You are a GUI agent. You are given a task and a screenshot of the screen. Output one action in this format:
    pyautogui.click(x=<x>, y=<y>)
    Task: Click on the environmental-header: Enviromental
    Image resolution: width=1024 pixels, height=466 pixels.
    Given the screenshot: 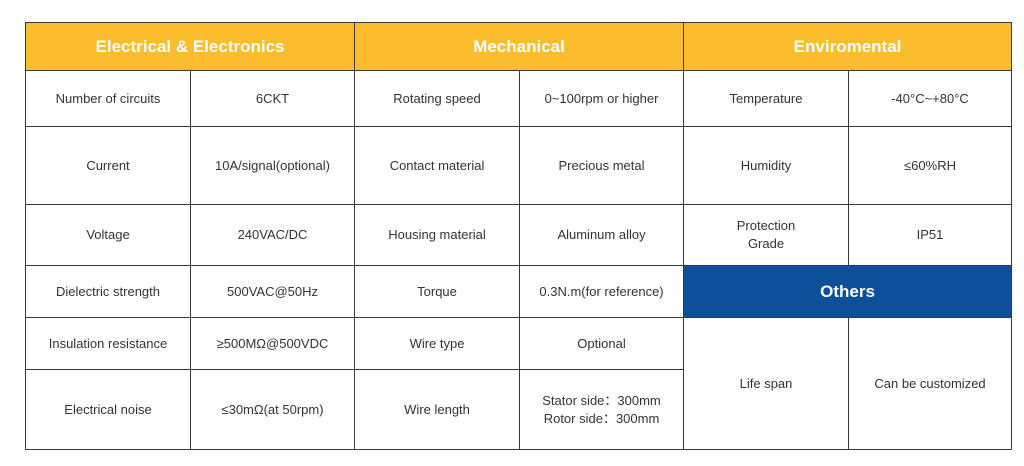 What is the action you would take?
    pyautogui.click(x=848, y=46)
    